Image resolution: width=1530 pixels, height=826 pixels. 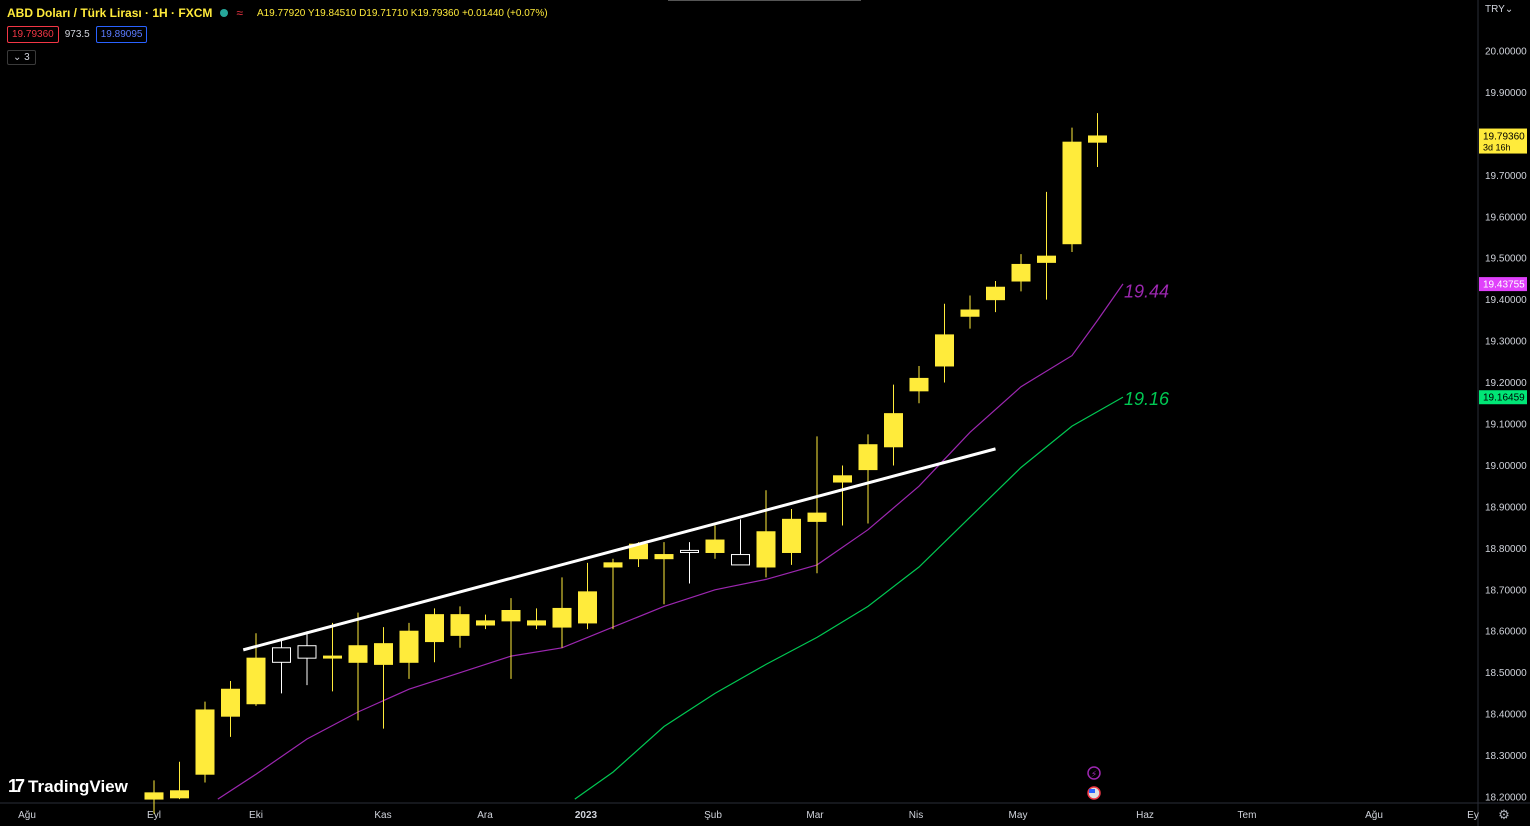 What do you see at coordinates (224, 13) in the screenshot?
I see `market-status-icon` at bounding box center [224, 13].